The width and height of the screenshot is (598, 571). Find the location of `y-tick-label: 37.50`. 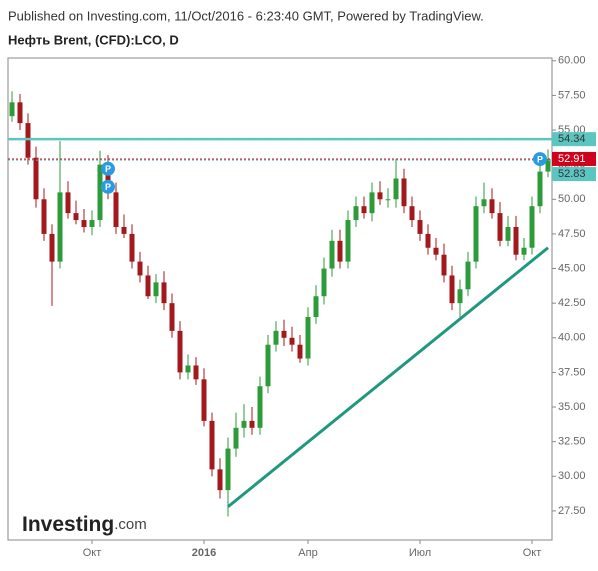

y-tick-label: 37.50 is located at coordinates (572, 372).